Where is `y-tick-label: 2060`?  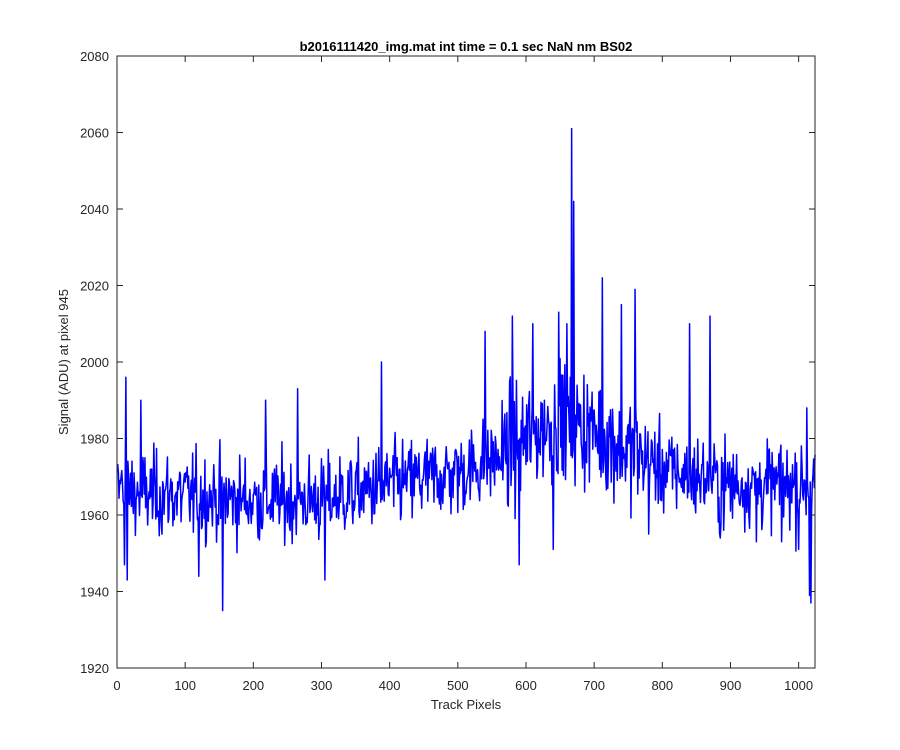 y-tick-label: 2060 is located at coordinates (94, 133).